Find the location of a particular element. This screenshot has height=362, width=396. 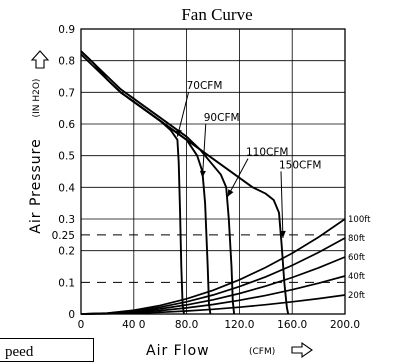

callout-label: 90CFM is located at coordinates (222, 118).